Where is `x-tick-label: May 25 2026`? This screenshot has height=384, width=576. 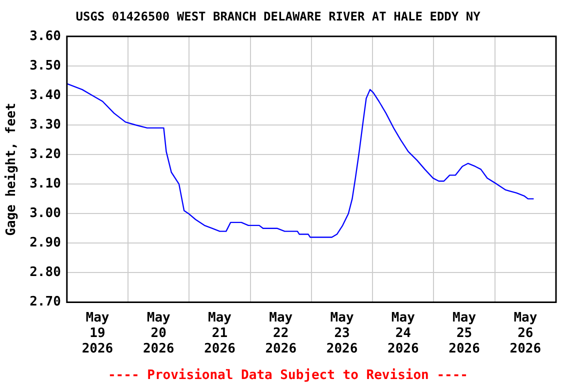 x-tick-label: May 25 2026 is located at coordinates (464, 333).